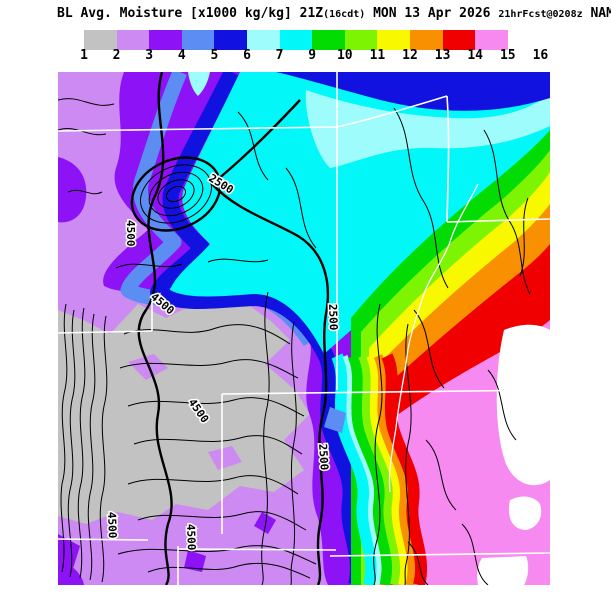  I want to click on colorbar-value-label: 14, so click(475, 55).